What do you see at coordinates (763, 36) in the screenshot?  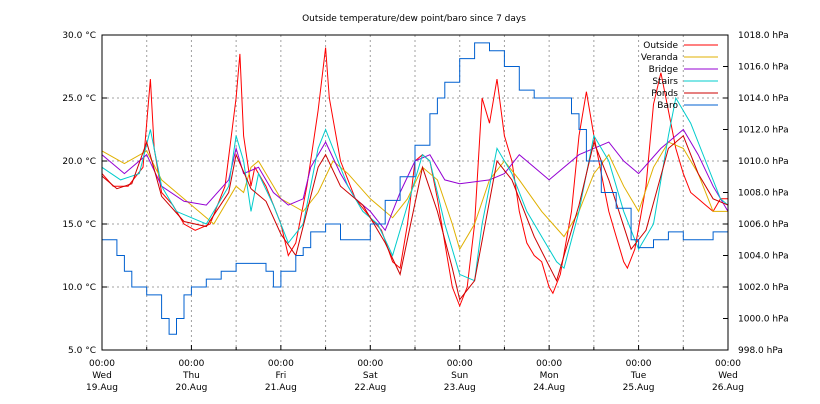 I see `y-right-tick-label: 1018.0 hPa` at bounding box center [763, 36].